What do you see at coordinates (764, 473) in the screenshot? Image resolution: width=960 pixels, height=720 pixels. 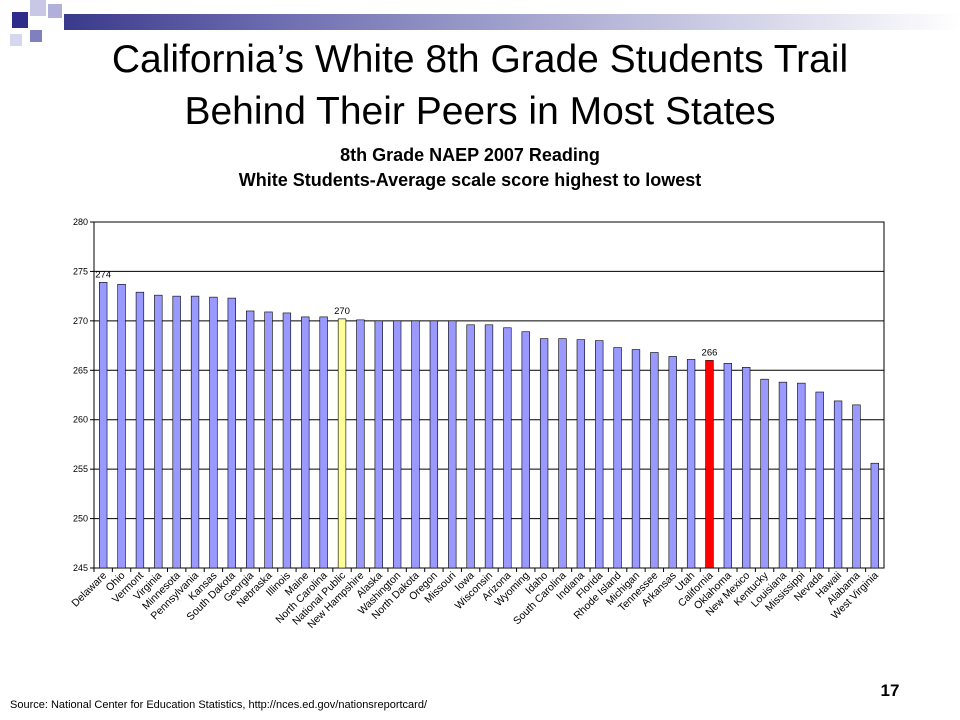 I see `bar-kentucky` at bounding box center [764, 473].